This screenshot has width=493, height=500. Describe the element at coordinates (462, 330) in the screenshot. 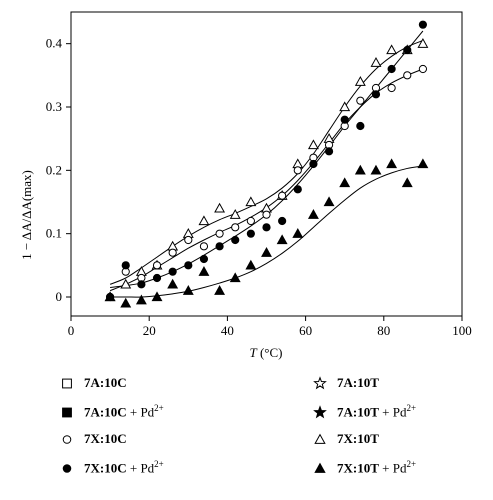

I see `x-tick-label: 100` at that location.